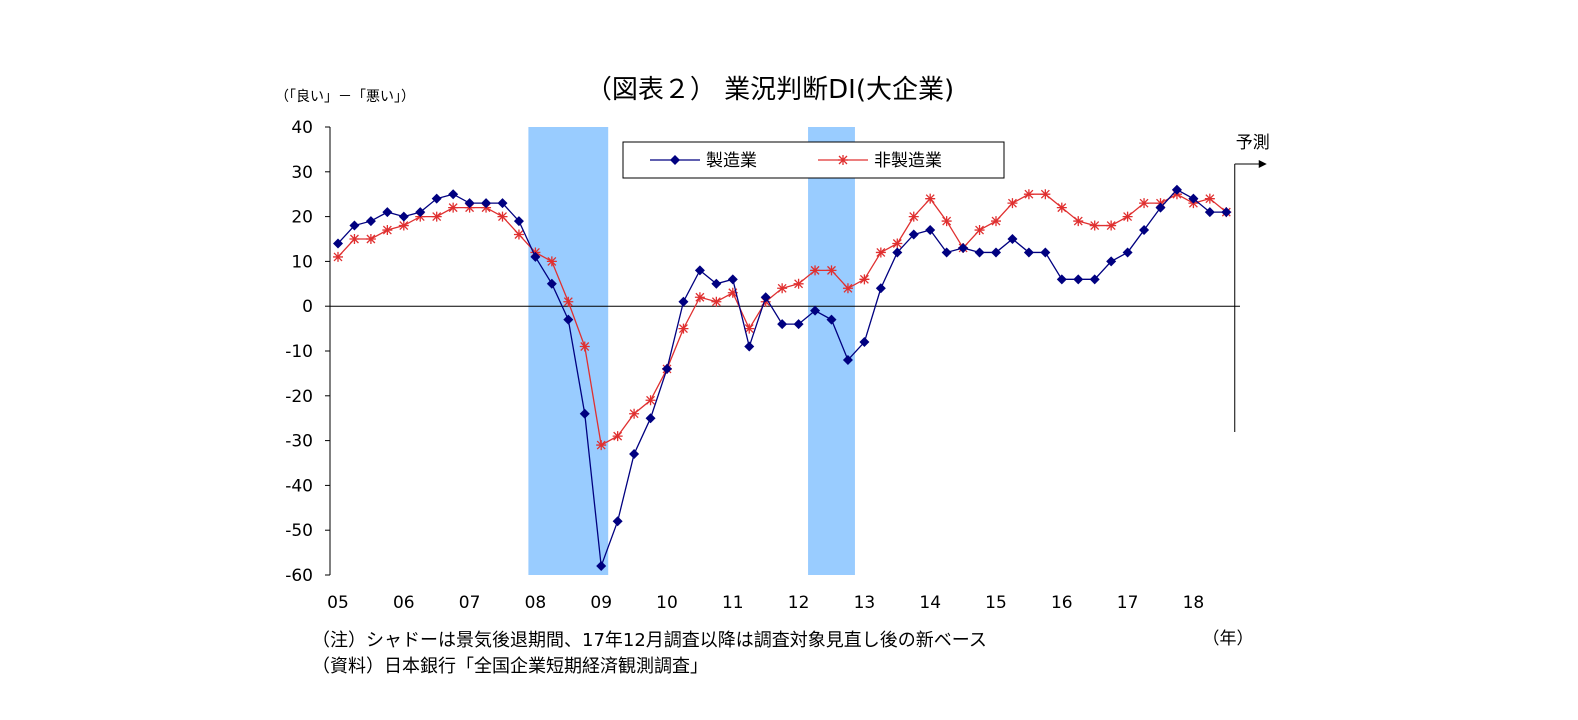 The image size is (1578, 720). What do you see at coordinates (1262, 164) in the screenshot?
I see `forecast-arrow-head` at bounding box center [1262, 164].